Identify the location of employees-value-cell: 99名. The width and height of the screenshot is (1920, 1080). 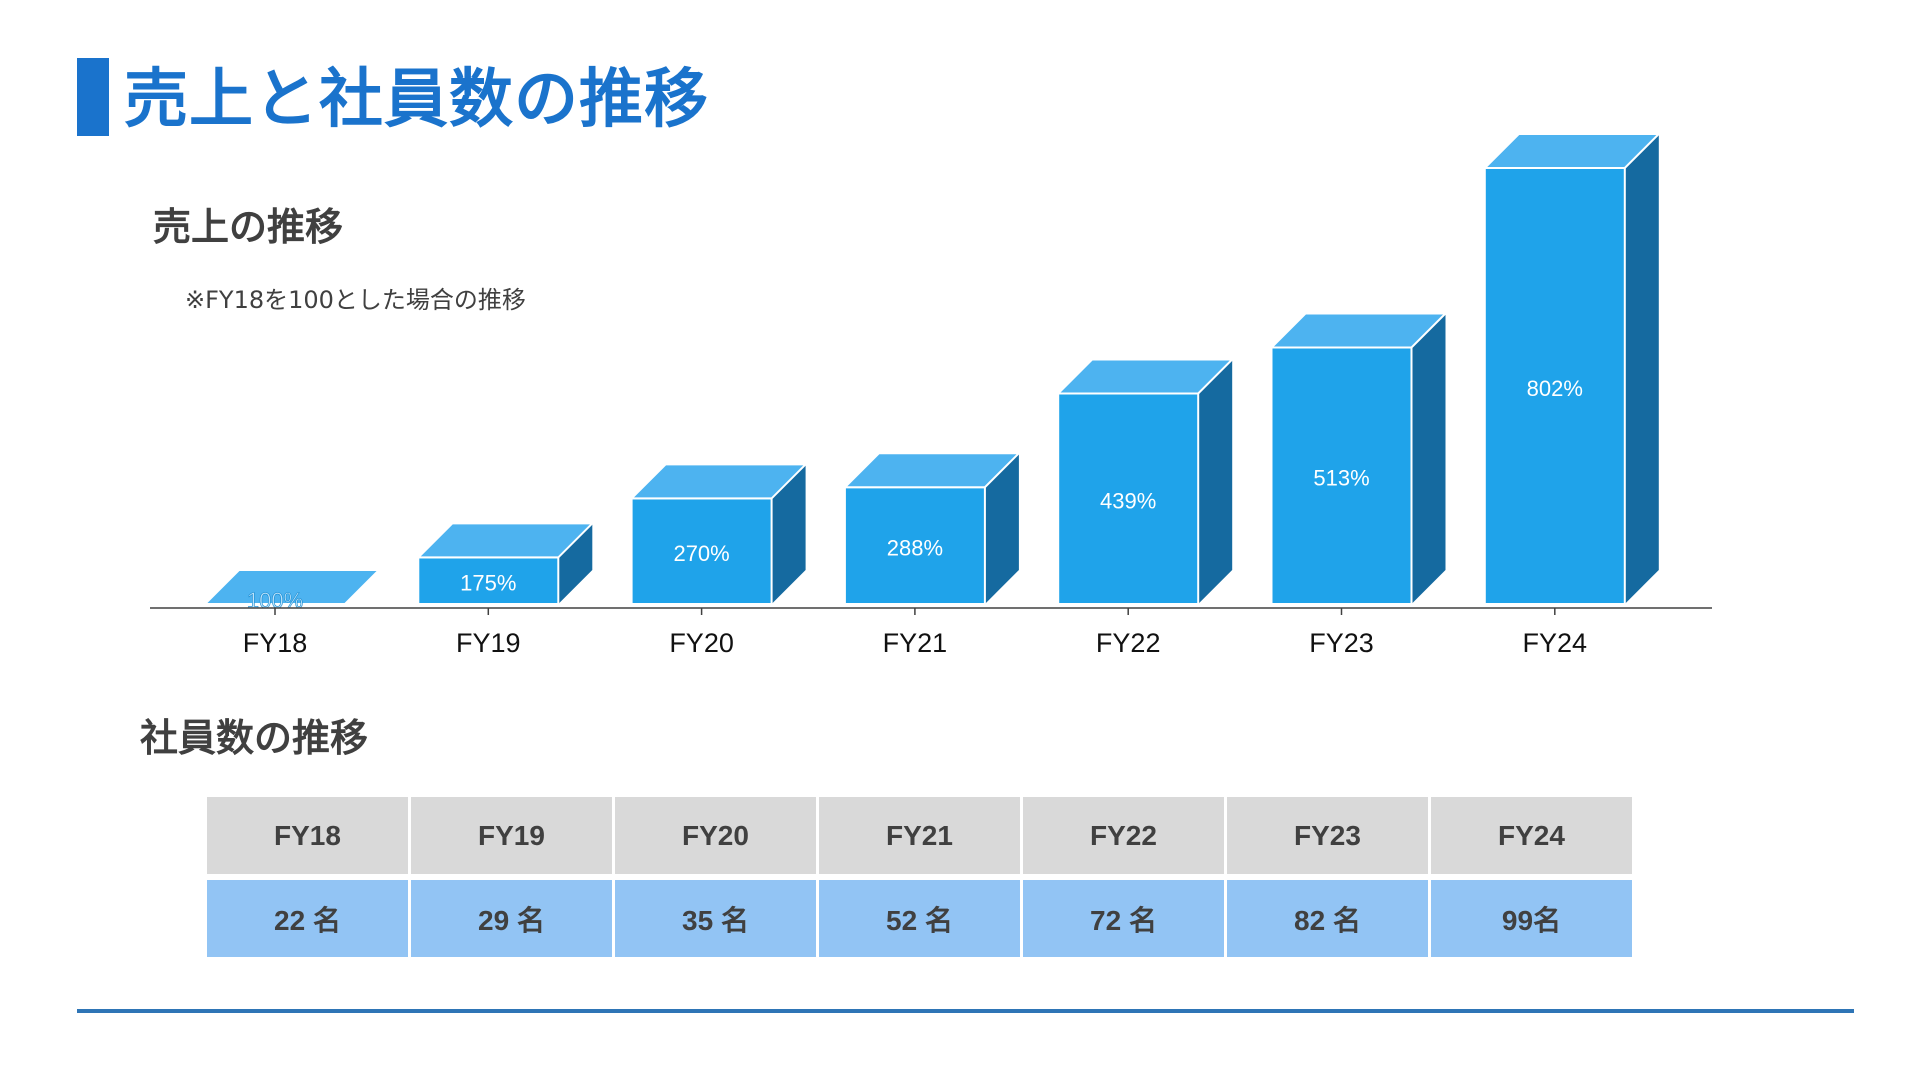
(1531, 918).